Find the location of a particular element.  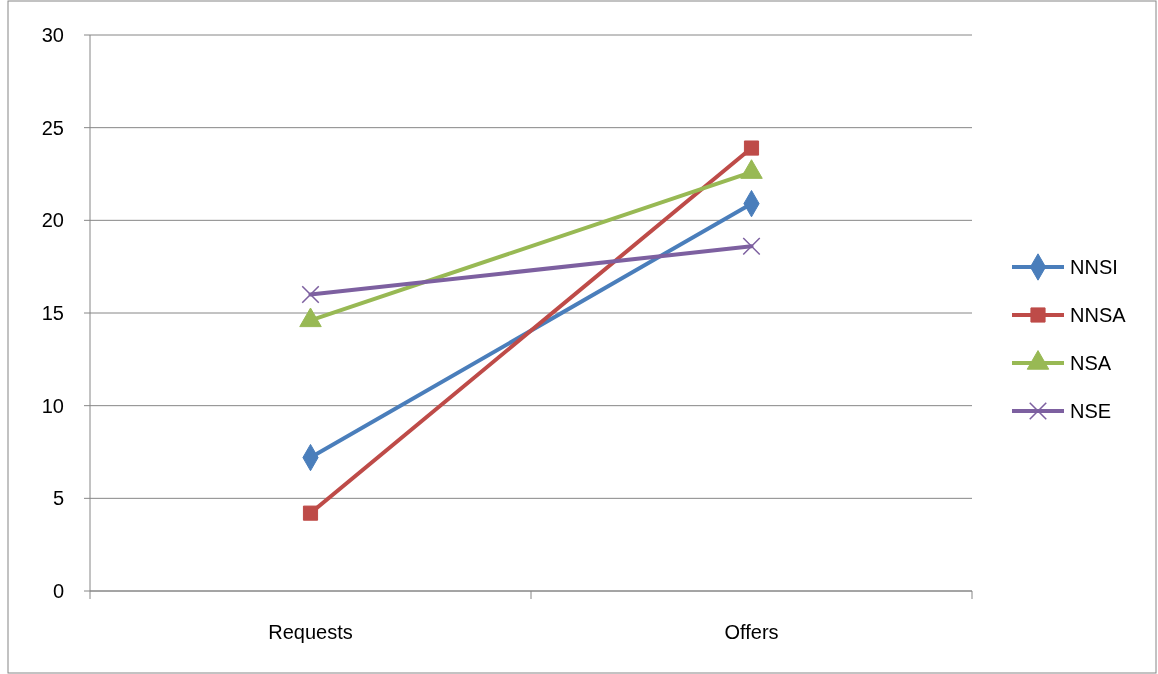

y-tick-label: 20 is located at coordinates (52, 220).